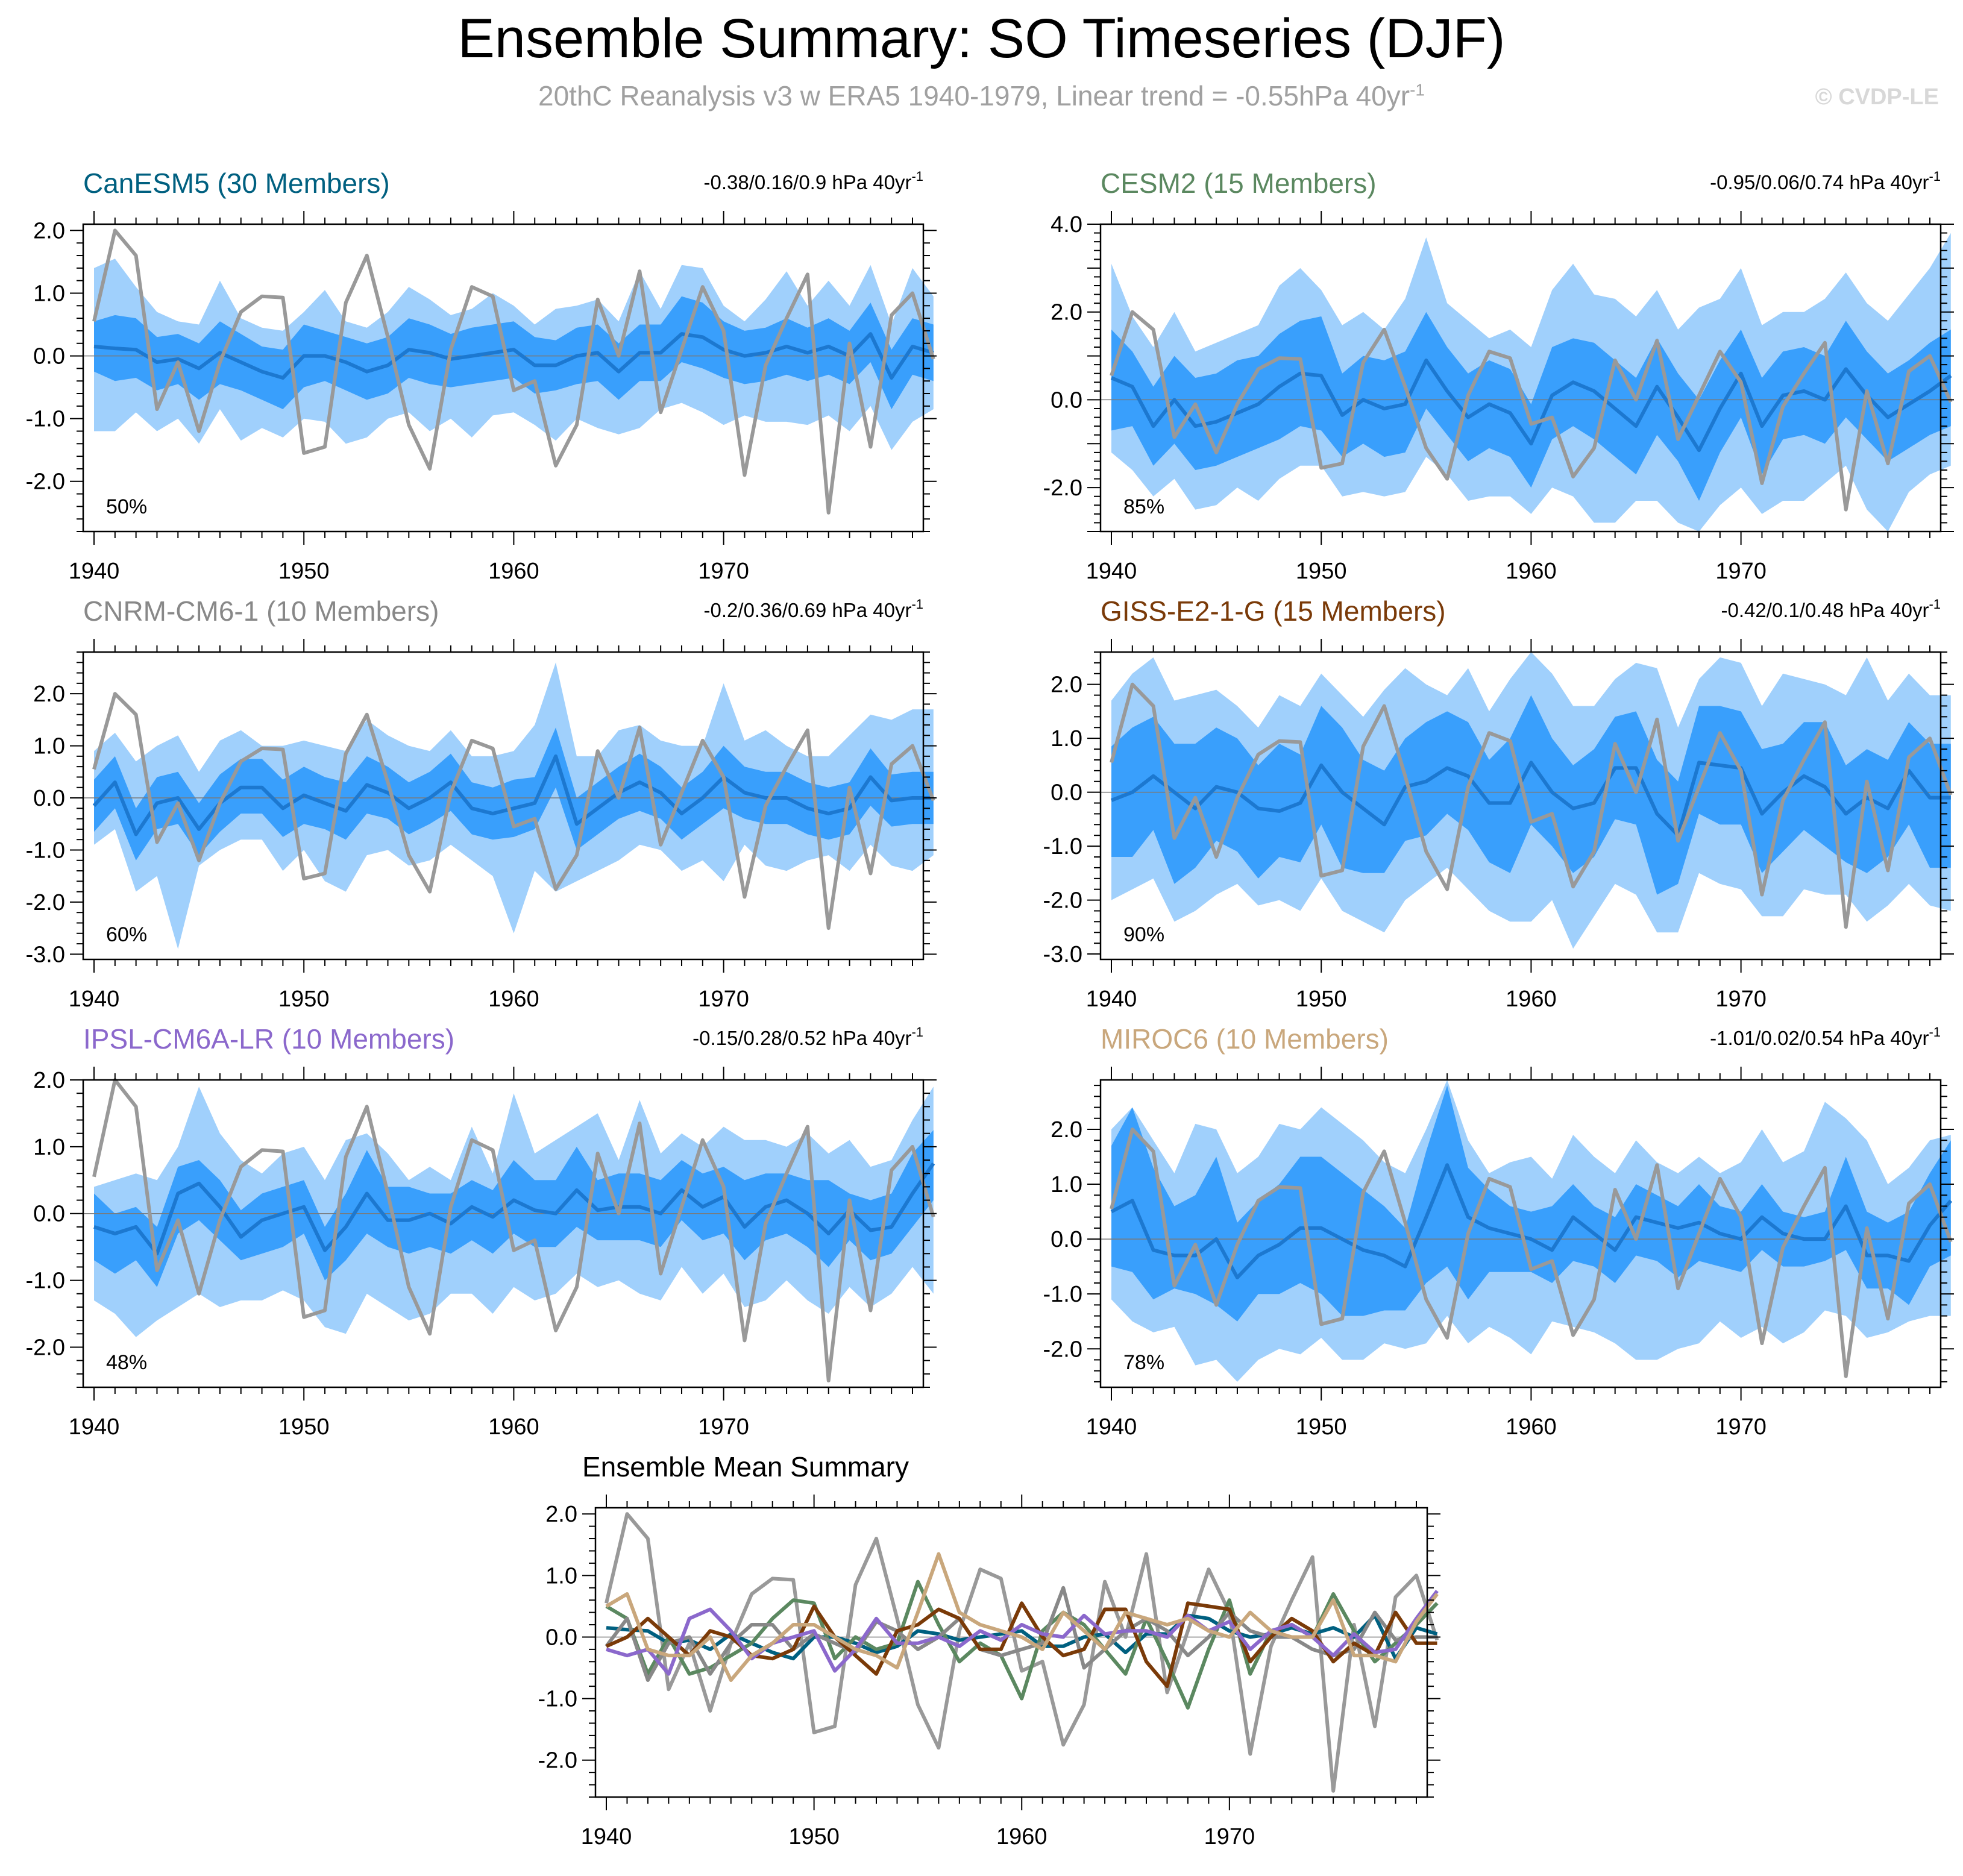 The width and height of the screenshot is (1963, 1876). What do you see at coordinates (49, 1080) in the screenshot?
I see `panel-5-ytick-label: 2.0` at bounding box center [49, 1080].